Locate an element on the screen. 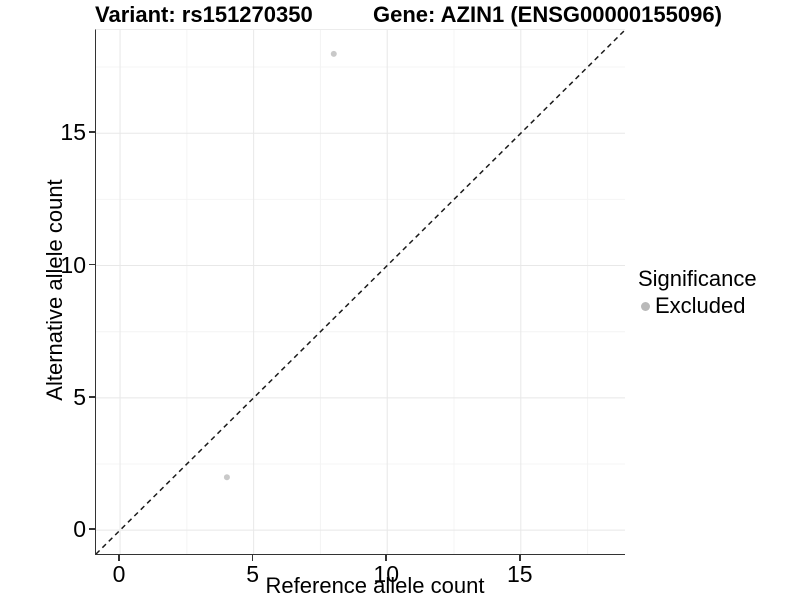 The image size is (800, 600). y-axis-title: Alternative allele count is located at coordinates (54, 290).